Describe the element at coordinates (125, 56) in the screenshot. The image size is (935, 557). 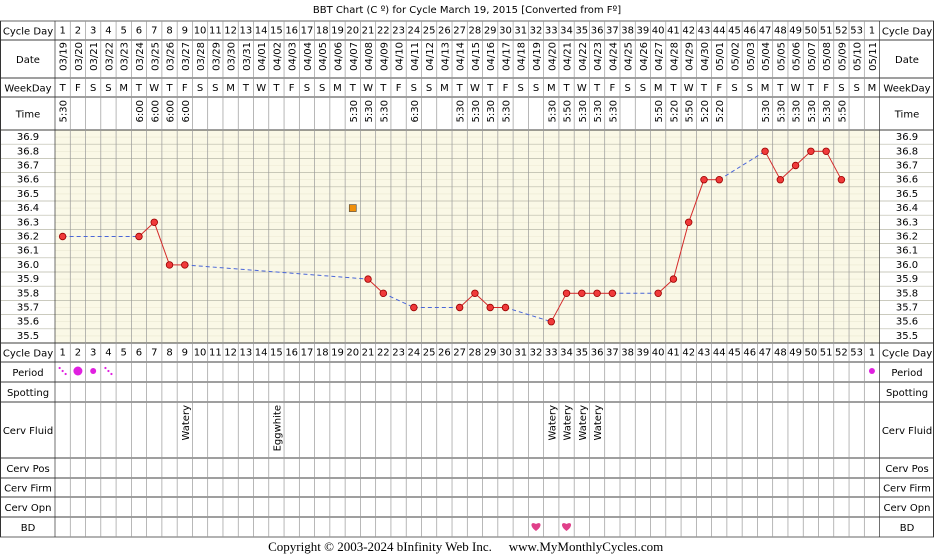
I see `date: 03/23` at that location.